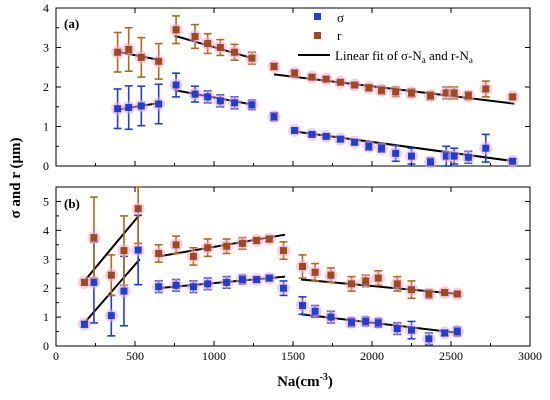 The width and height of the screenshot is (550, 400). I want to click on y-tick-label-b-5: 5, so click(46, 201).